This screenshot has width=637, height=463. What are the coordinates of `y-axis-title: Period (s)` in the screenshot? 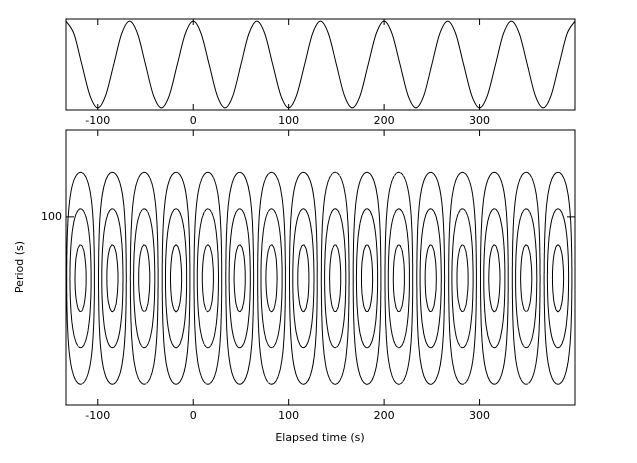 It's located at (19, 267).